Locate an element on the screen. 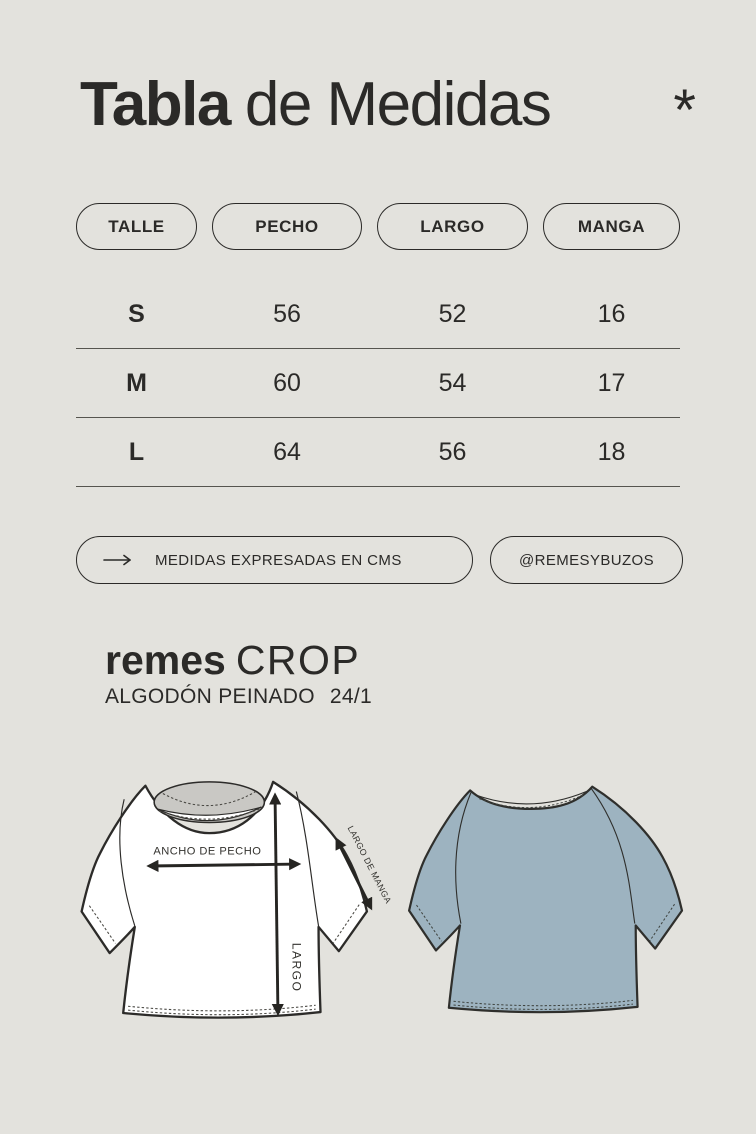  long-right-arrow-icon is located at coordinates (117, 560).